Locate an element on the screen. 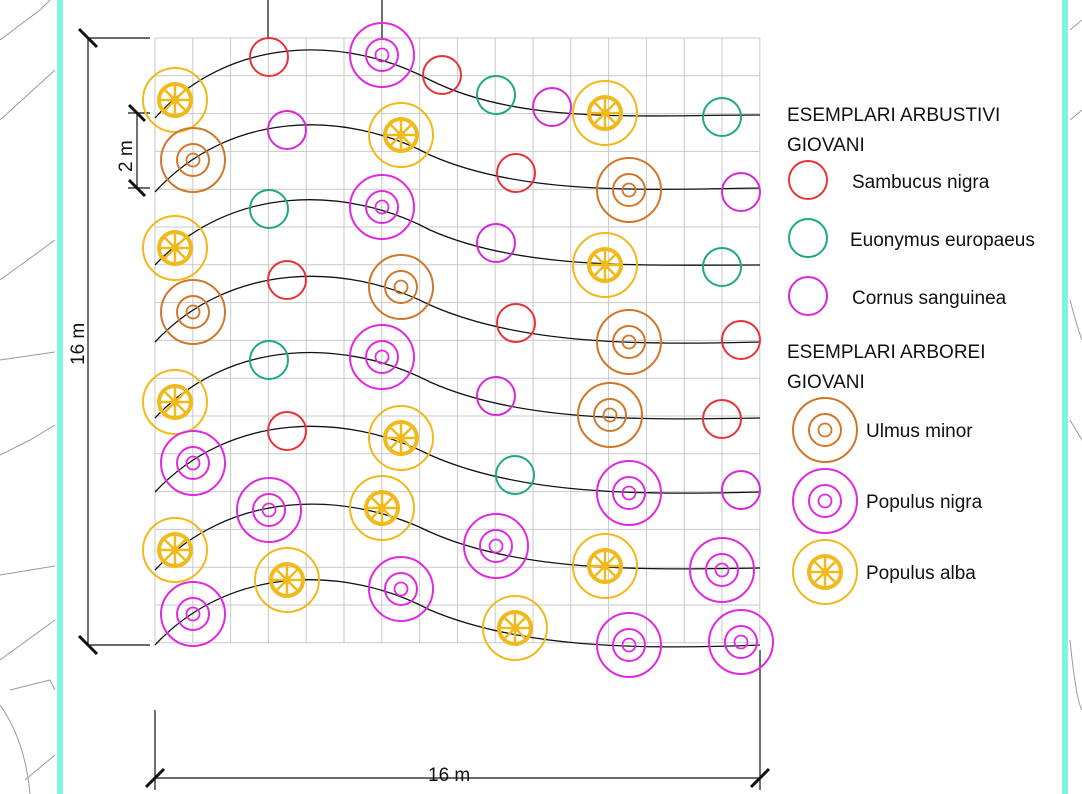  width-dimension-label: 16 m is located at coordinates (449, 775).